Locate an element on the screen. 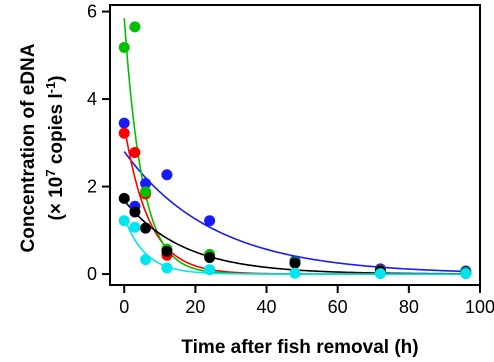 The height and width of the screenshot is (362, 494). x-tick-label: 80 is located at coordinates (409, 307).